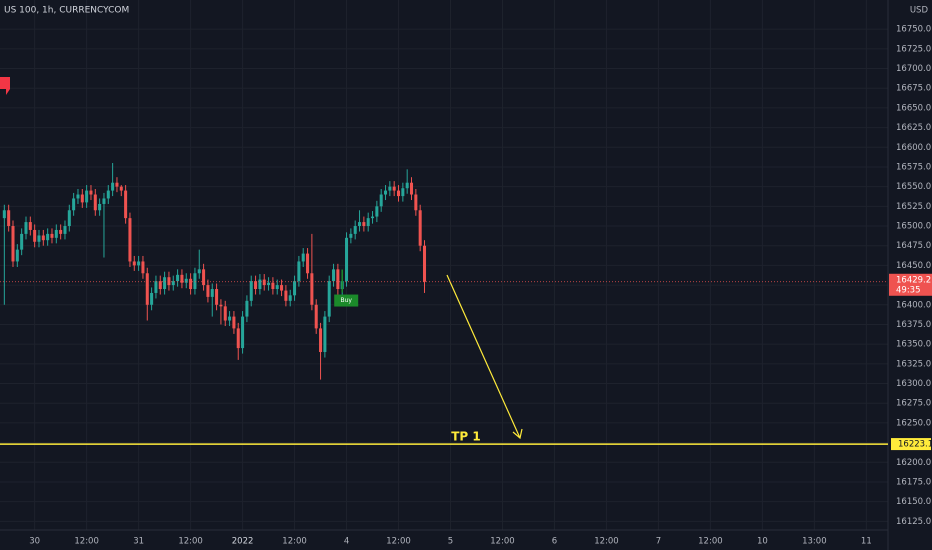  What do you see at coordinates (908, 290) in the screenshot?
I see `countdown: 49:35` at bounding box center [908, 290].